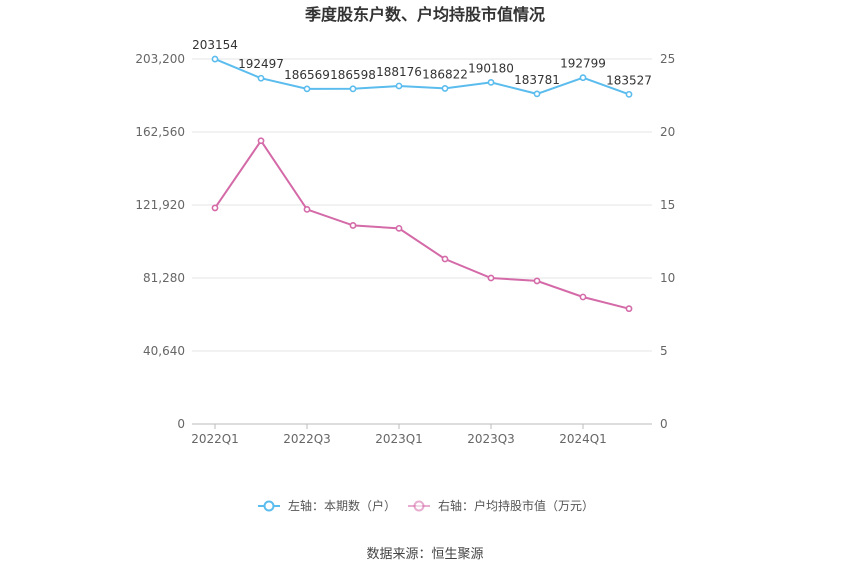 The width and height of the screenshot is (850, 575). What do you see at coordinates (583, 439) in the screenshot?
I see `x-tick-label: 2024Q1` at bounding box center [583, 439].